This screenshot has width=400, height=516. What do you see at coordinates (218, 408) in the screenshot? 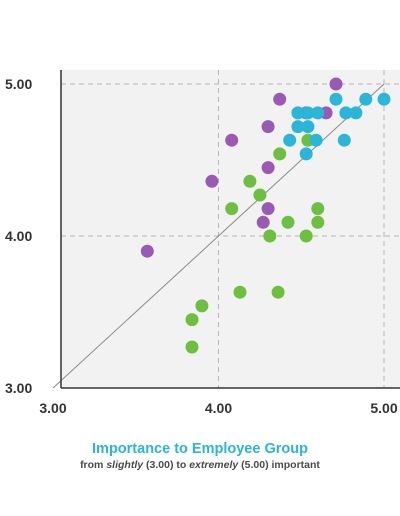
I see `x-tick-label: 4.00` at bounding box center [218, 408].